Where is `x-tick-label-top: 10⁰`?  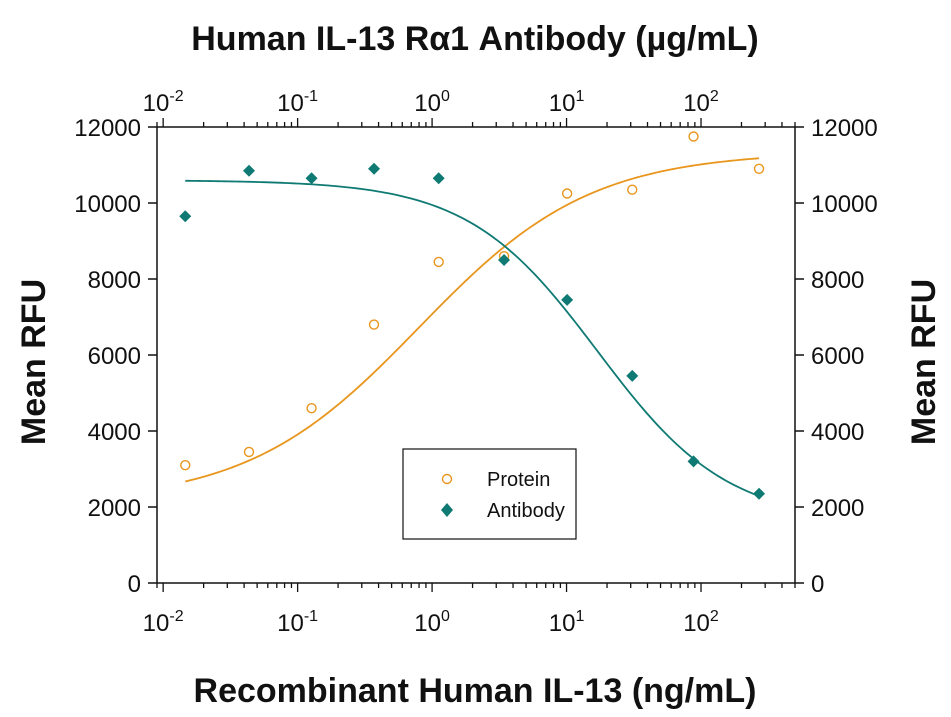
x-tick-label-top: 10⁰ is located at coordinates (432, 102).